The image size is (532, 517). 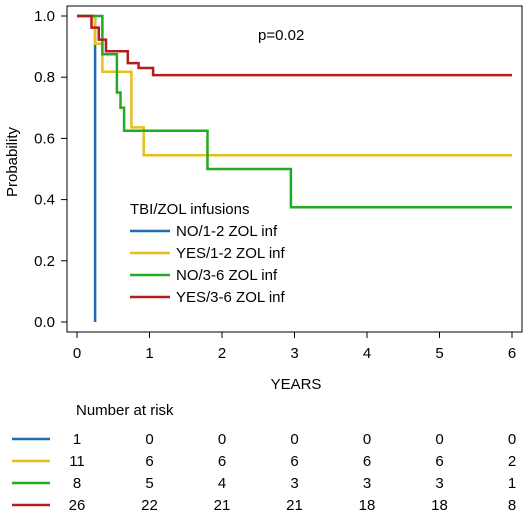 I want to click on x-tick-label: 1, so click(x=149, y=353).